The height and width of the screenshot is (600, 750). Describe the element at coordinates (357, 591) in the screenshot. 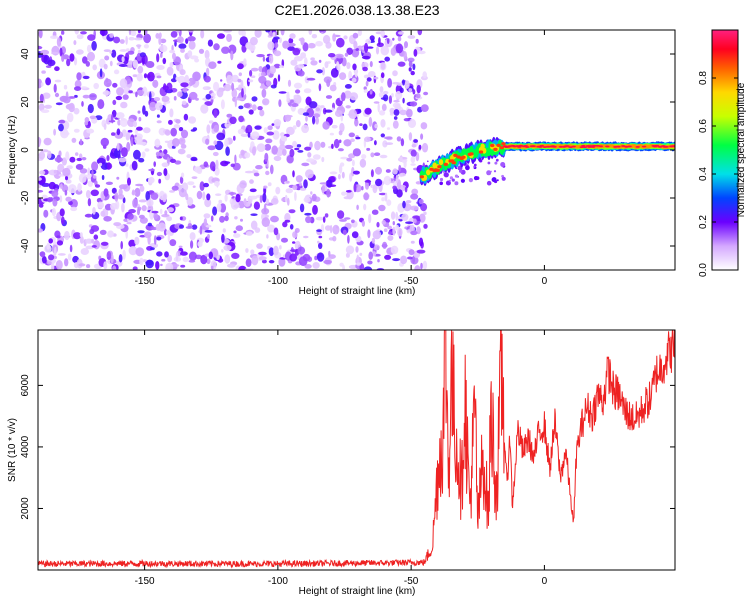

I see `snr-xlabel: Height of straight line (km)` at that location.